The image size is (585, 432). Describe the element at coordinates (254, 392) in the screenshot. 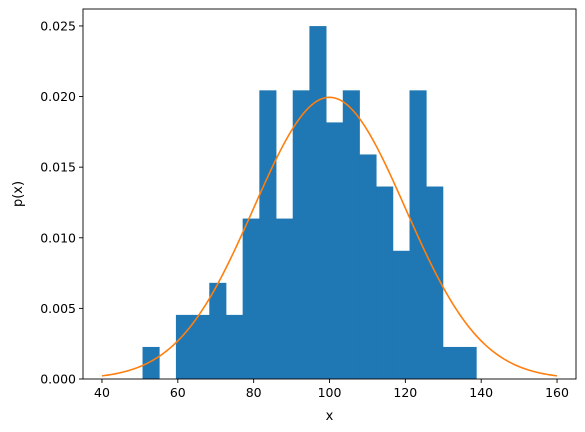

I see `x-tick-label: 80` at that location.